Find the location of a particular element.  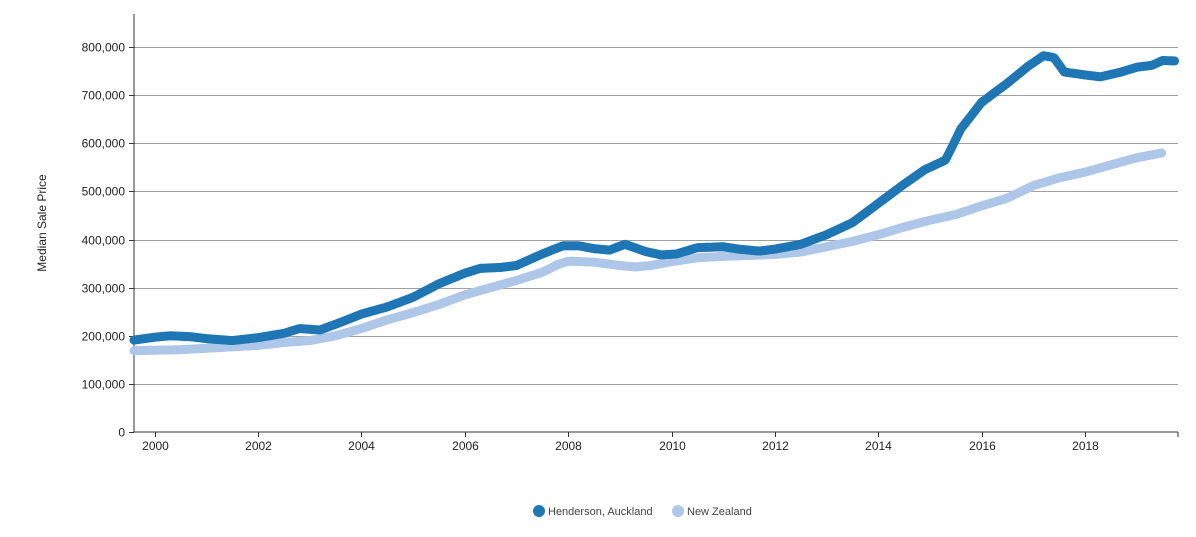

y-axis-title: Median Sale Price is located at coordinates (42, 223).